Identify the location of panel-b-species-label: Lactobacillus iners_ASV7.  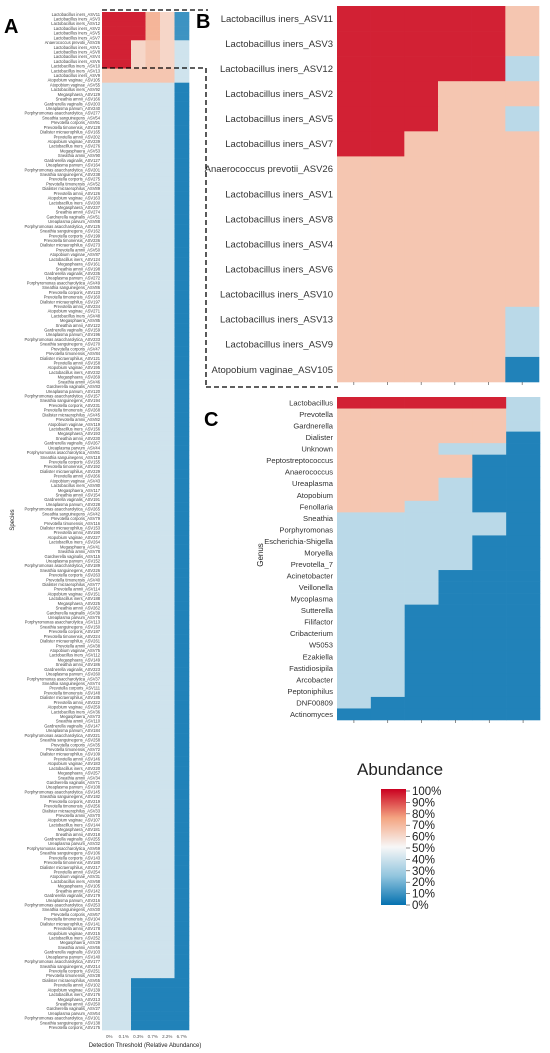
(279, 144).